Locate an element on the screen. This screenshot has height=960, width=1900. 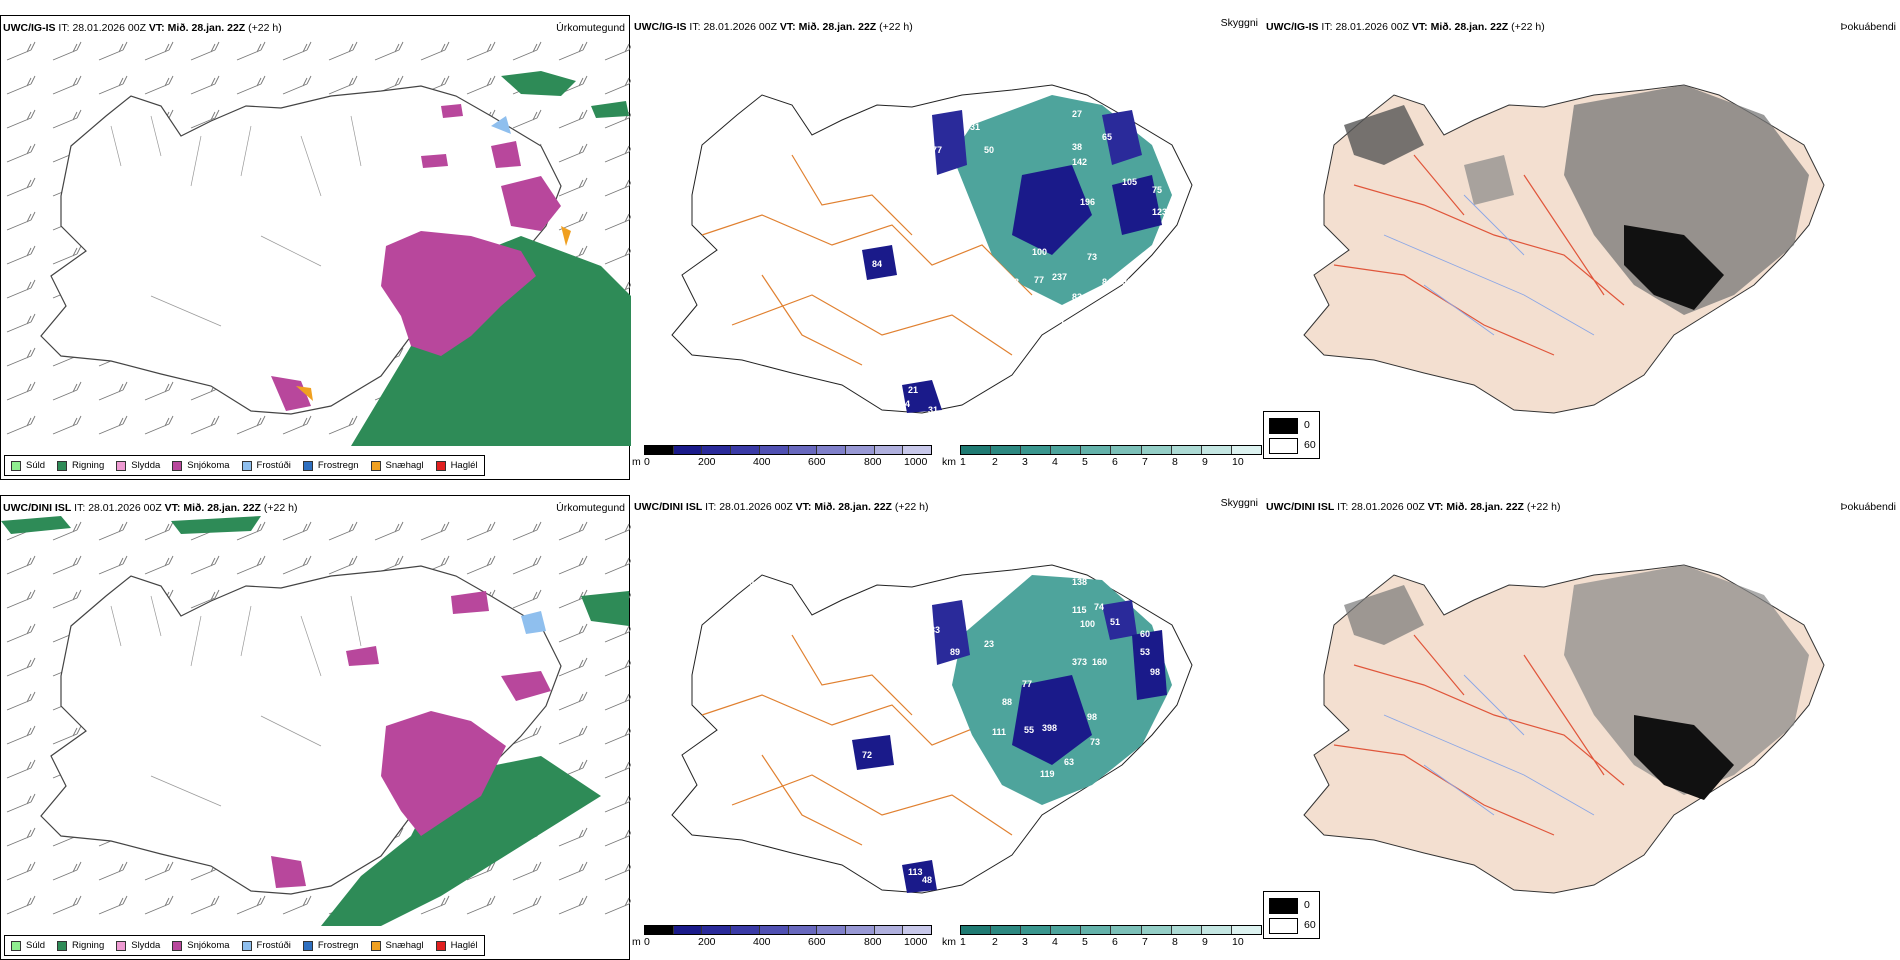
rain-area is located at coordinates (461, 841).